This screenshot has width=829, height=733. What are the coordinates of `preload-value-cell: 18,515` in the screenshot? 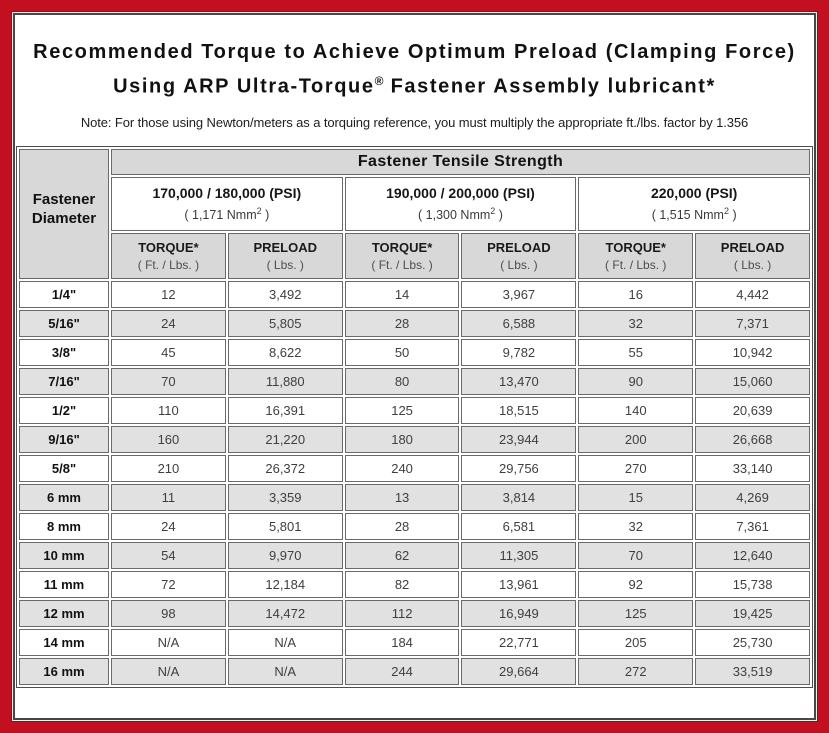 It's located at (519, 410).